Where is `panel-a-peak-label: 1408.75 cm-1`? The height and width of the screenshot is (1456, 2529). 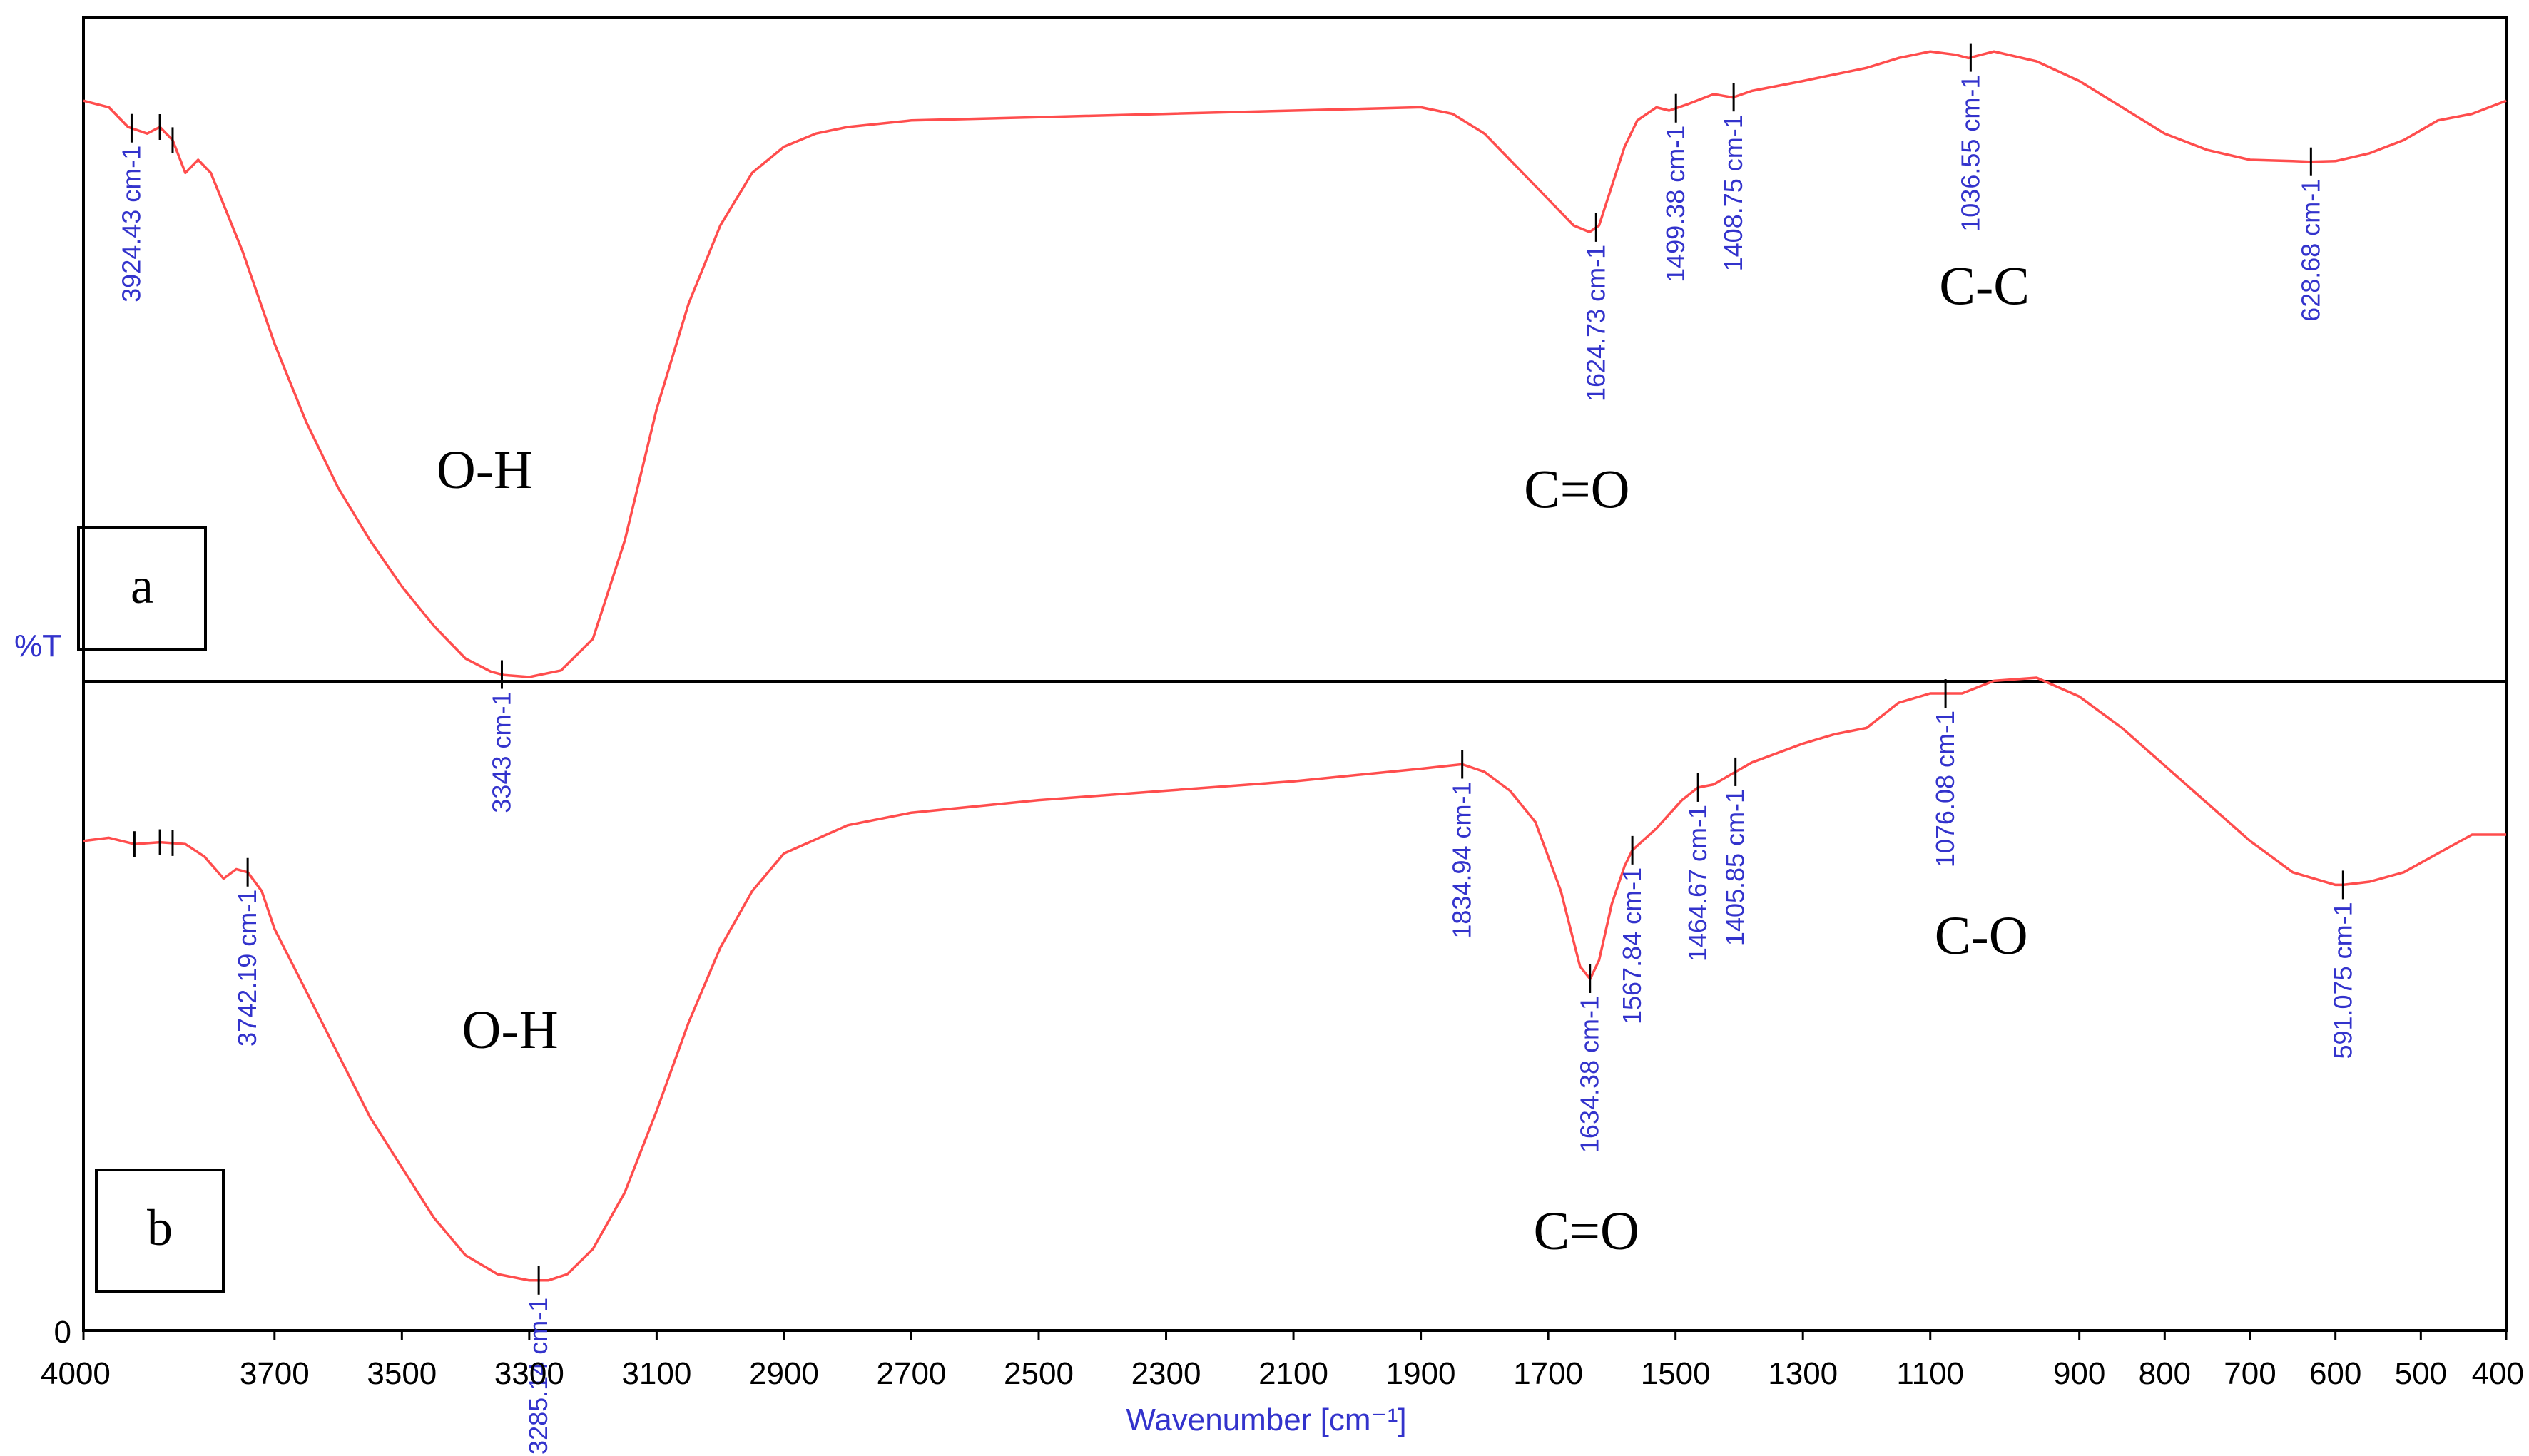 panel-a-peak-label: 1408.75 cm-1 is located at coordinates (1733, 192).